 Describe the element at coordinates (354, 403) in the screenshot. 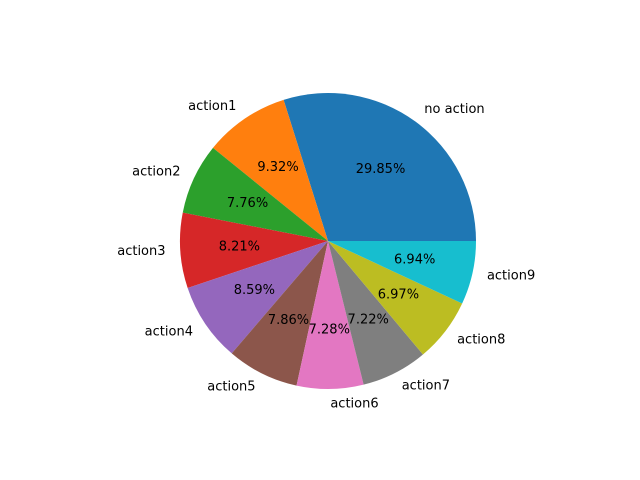

I see `pie-category-label-6: action6` at that location.